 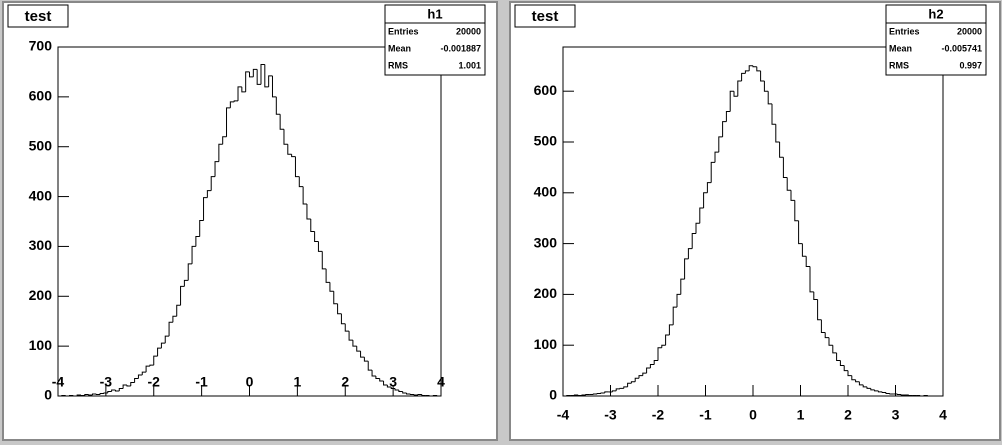 I want to click on y-tick-label: 300, so click(x=546, y=242).